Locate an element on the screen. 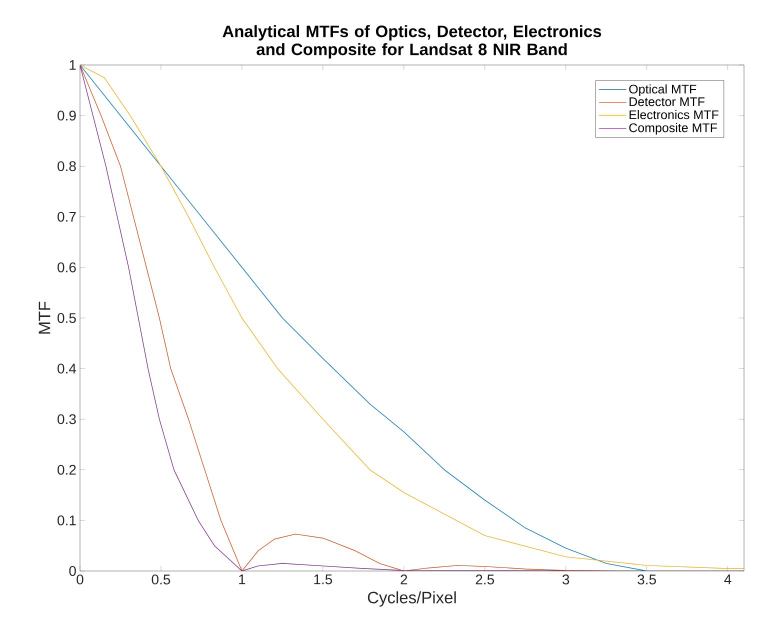  x-tick-label: 3 is located at coordinates (566, 579).